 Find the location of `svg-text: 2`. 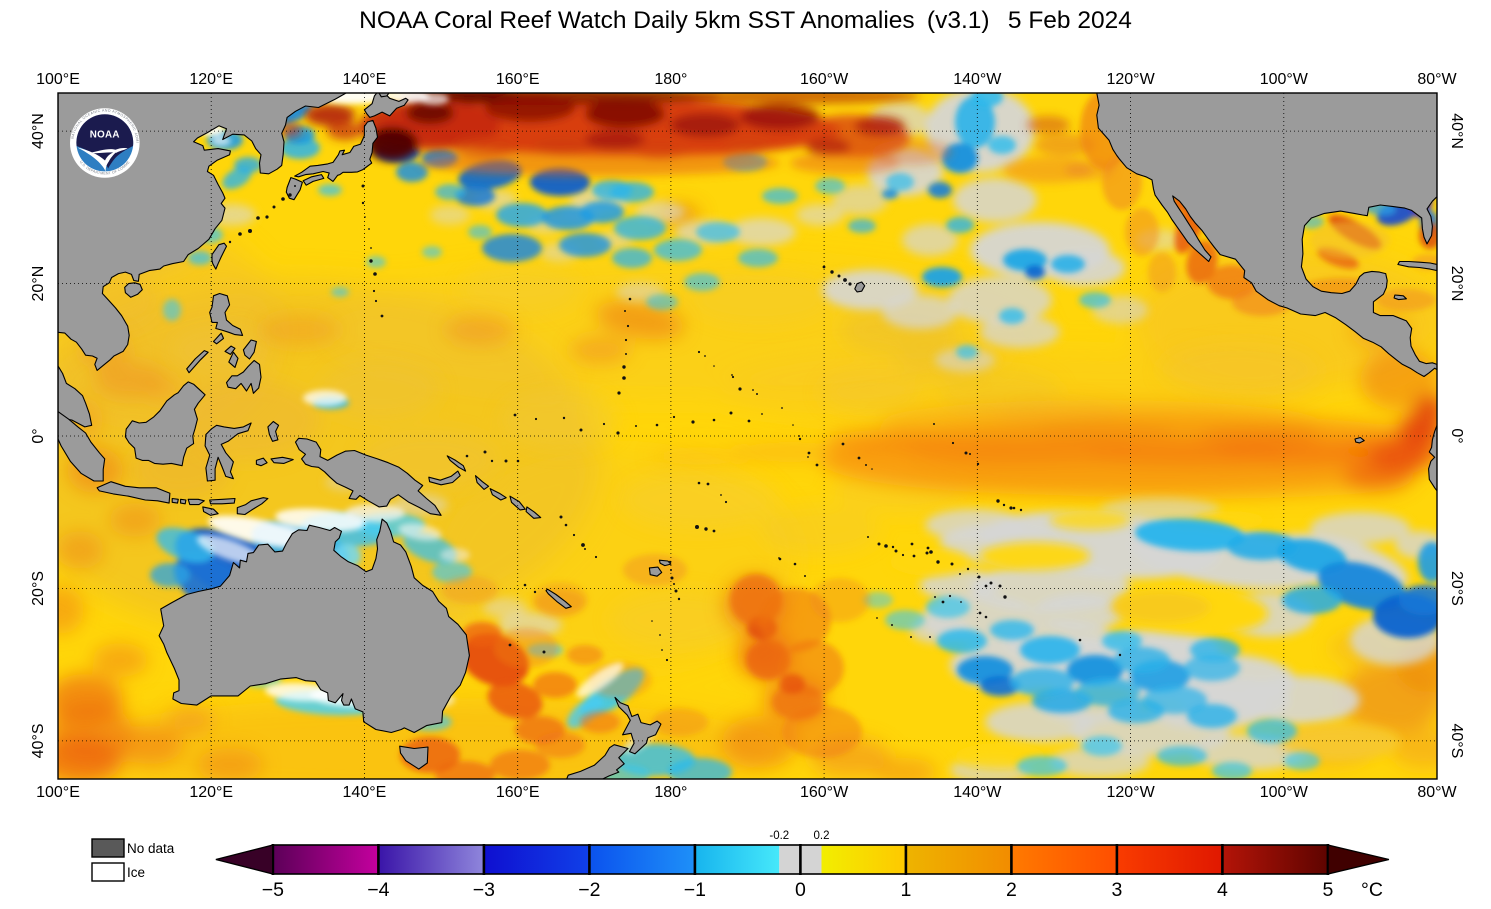

svg-text: 2 is located at coordinates (1011, 890).